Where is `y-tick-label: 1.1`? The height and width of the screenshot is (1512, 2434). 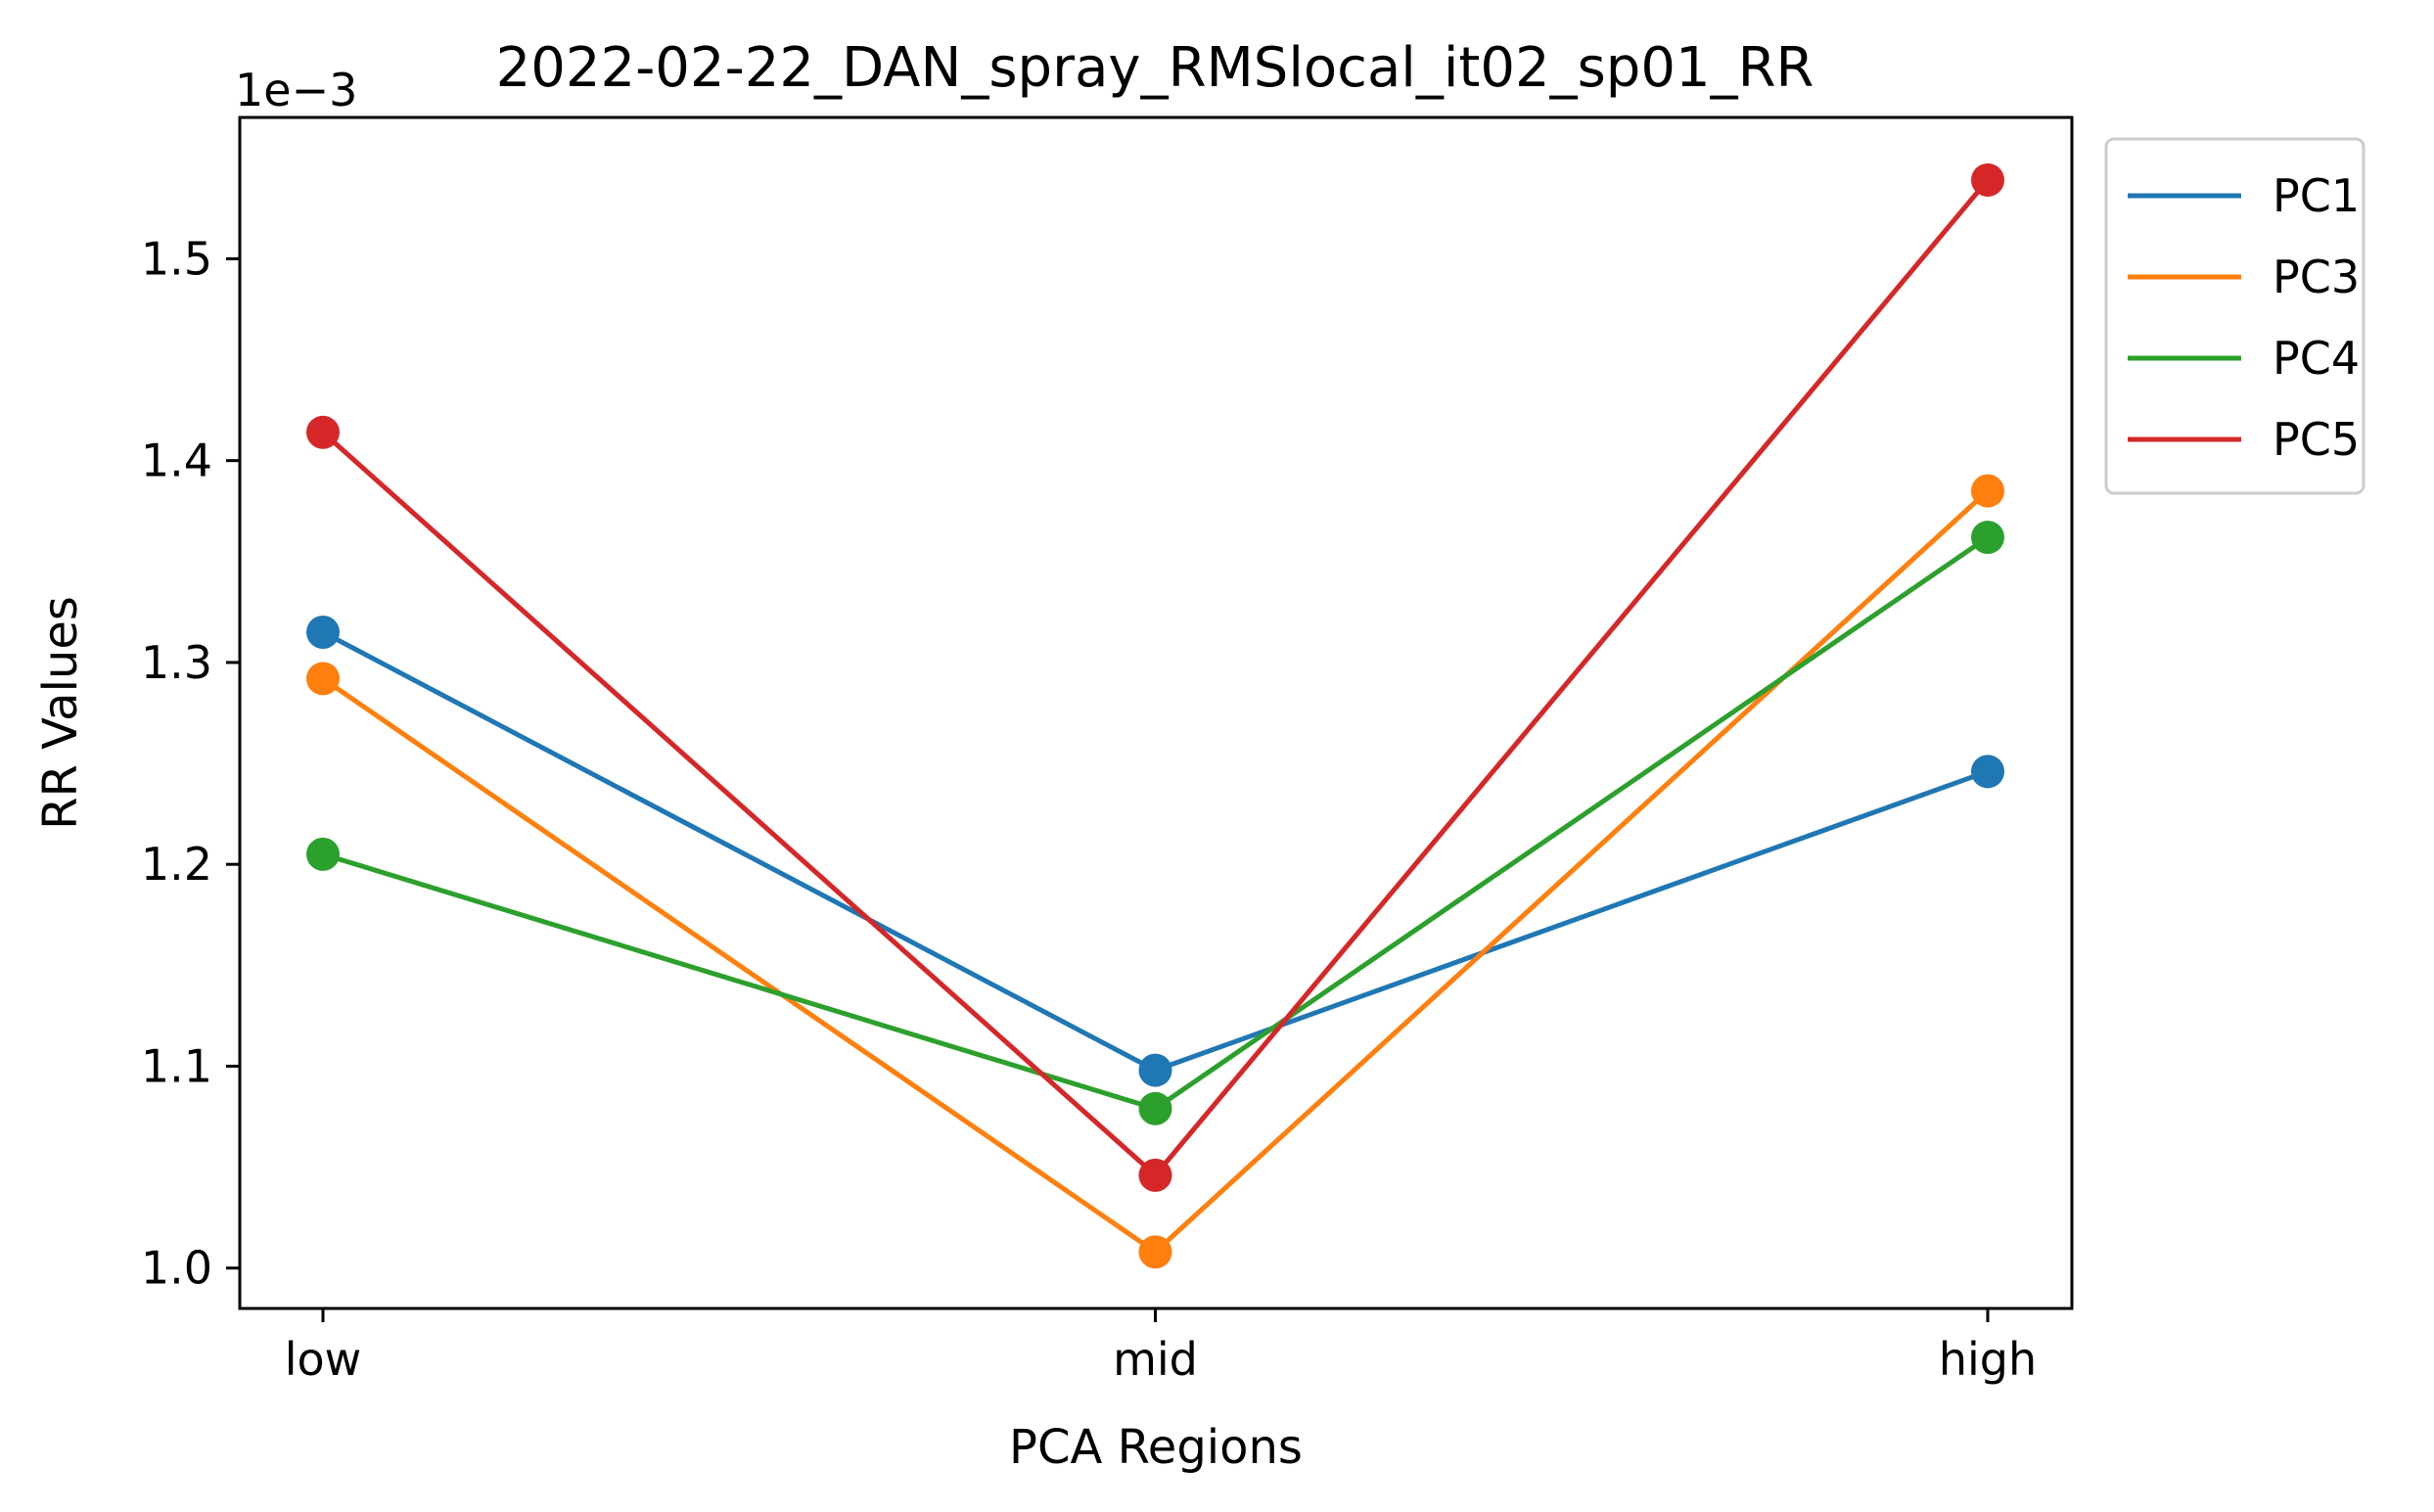
y-tick-label: 1.1 is located at coordinates (176, 1065).